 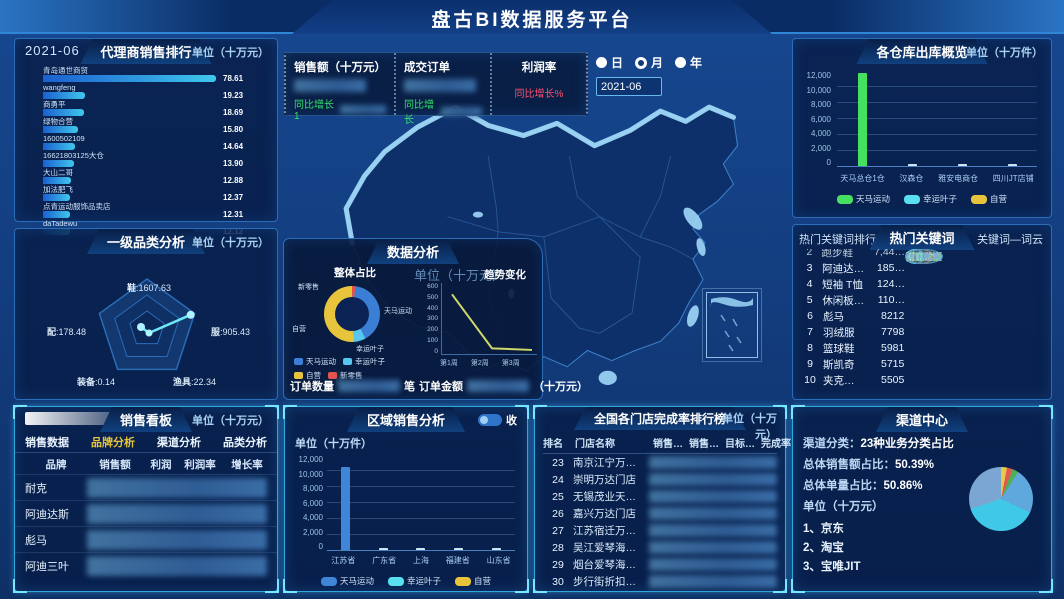 I want to click on period-radio-group: 日 月 年, so click(x=656, y=62).